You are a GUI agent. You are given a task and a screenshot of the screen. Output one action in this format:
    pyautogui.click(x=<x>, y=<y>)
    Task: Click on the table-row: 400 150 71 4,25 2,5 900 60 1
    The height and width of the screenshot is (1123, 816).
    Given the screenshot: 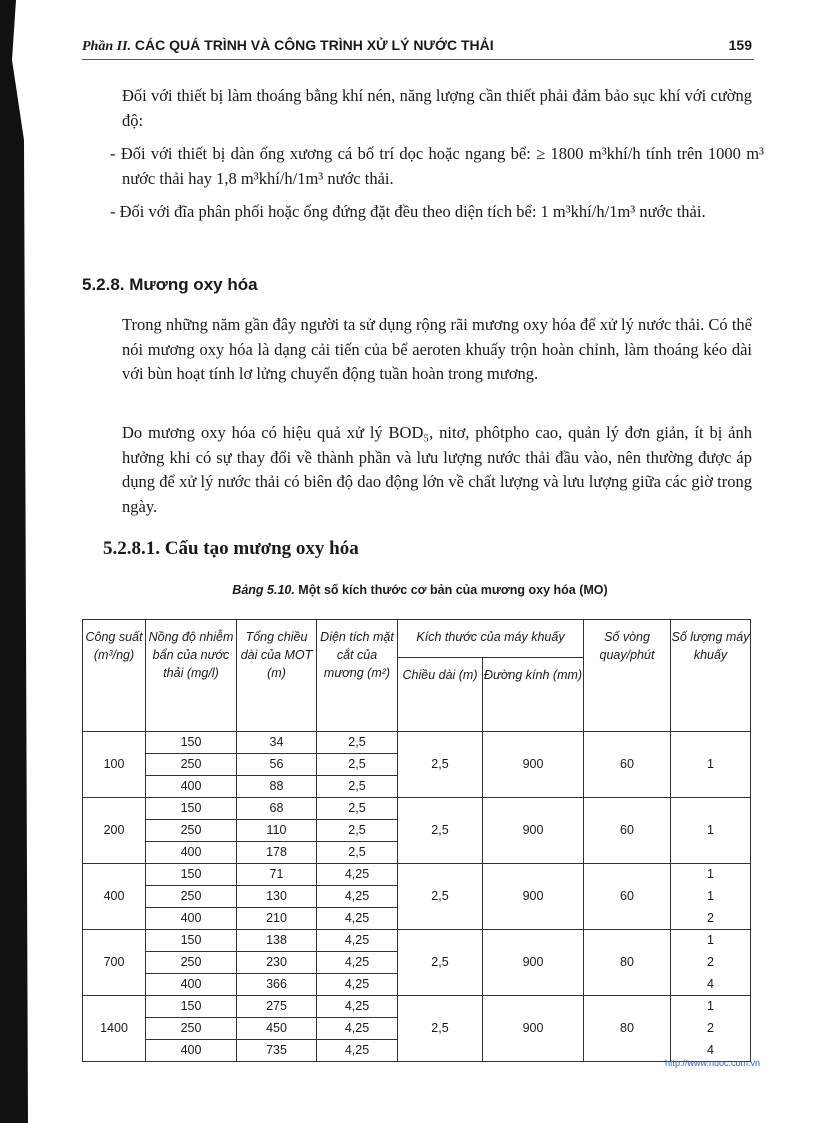 What is the action you would take?
    pyautogui.click(x=416, y=896)
    